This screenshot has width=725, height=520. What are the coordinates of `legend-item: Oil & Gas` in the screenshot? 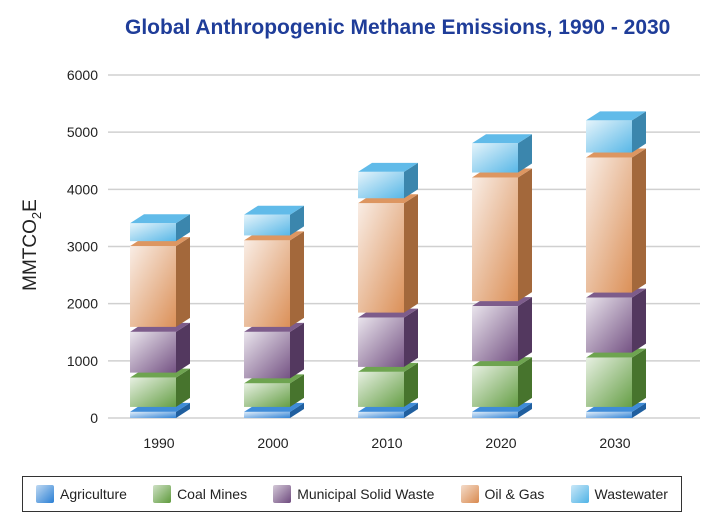 It's located at (502, 494).